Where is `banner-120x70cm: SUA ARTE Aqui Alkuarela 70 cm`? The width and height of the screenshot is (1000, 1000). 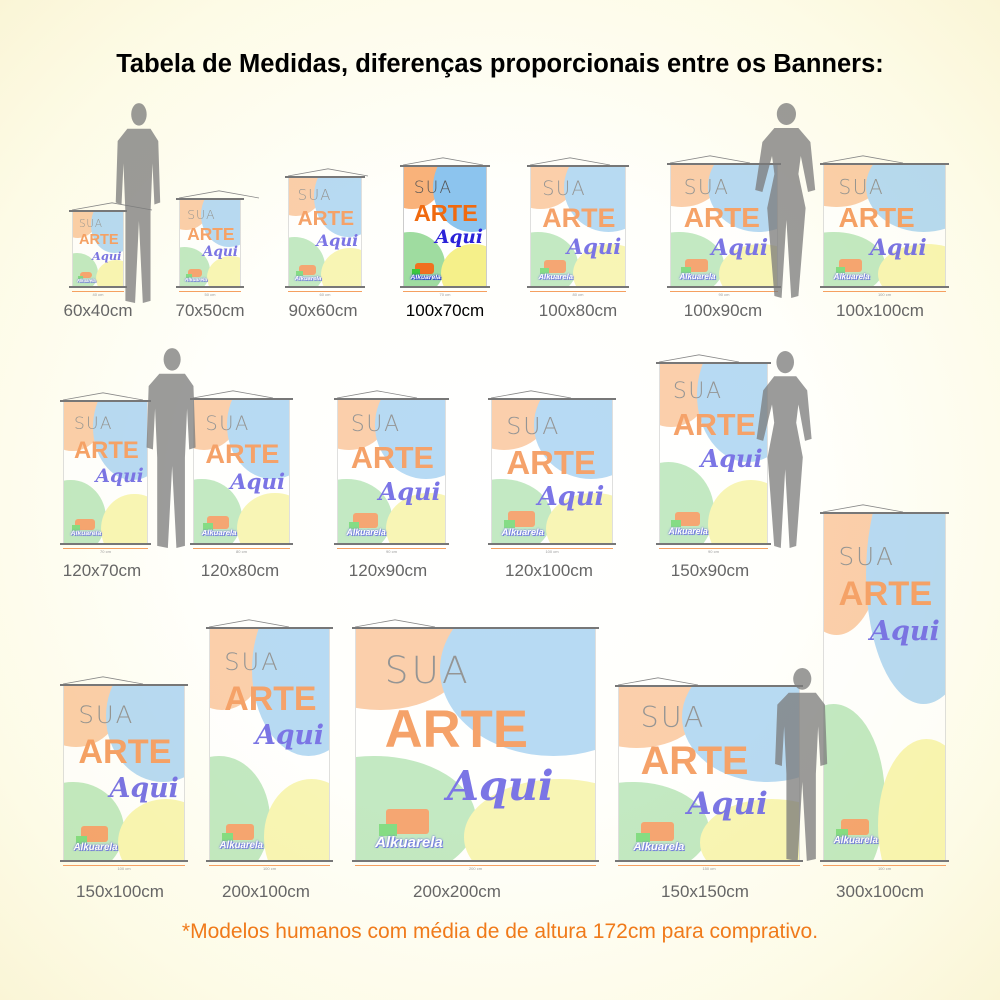
banner-120x70cm: SUA ARTE Aqui Alkuarela 70 cm is located at coordinates (105, 477).